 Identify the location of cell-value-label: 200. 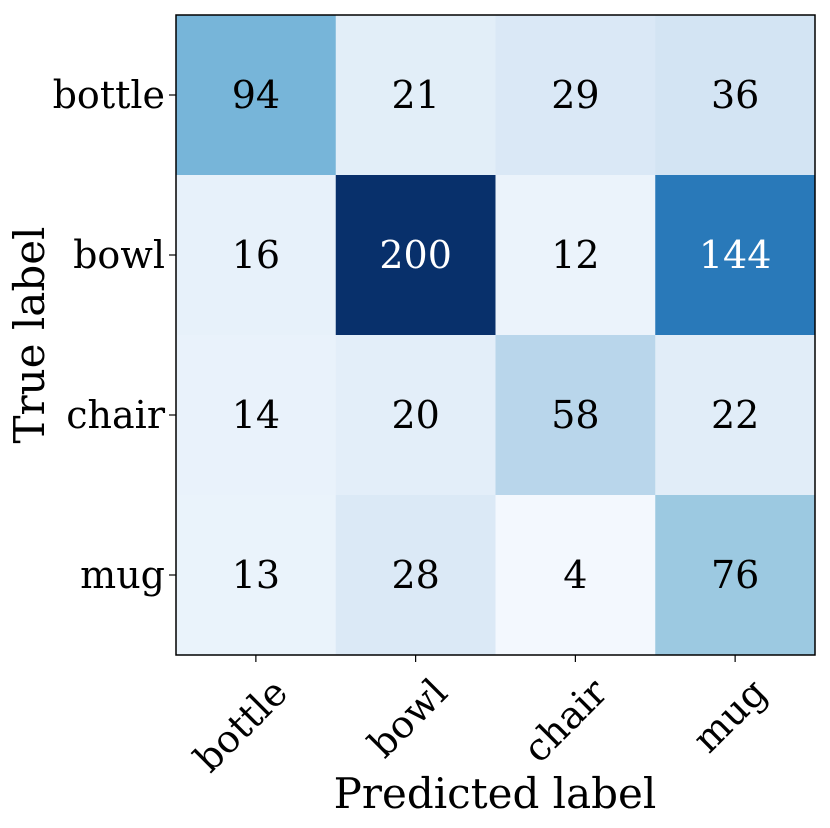
(415, 255).